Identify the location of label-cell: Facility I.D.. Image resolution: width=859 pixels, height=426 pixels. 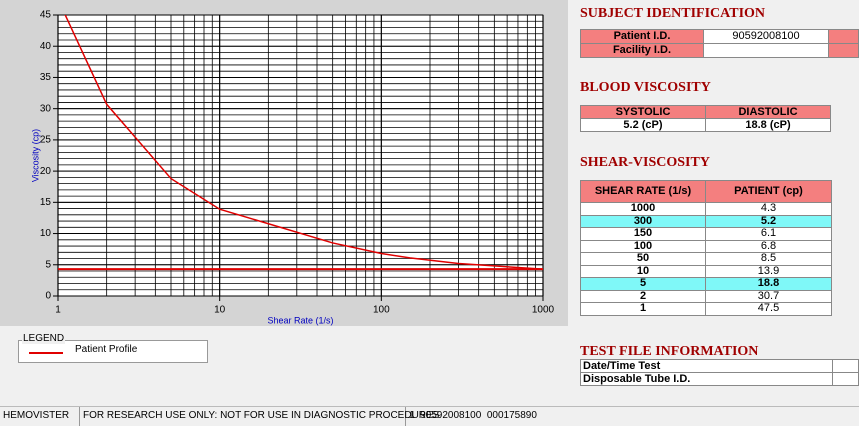
(642, 50).